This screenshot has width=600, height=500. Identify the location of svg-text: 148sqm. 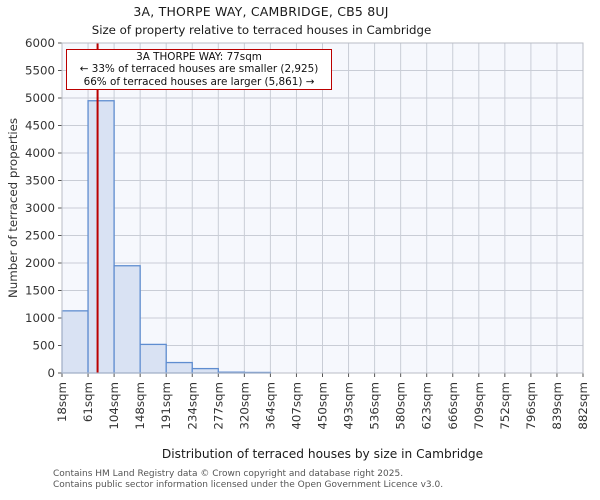
(140, 406).